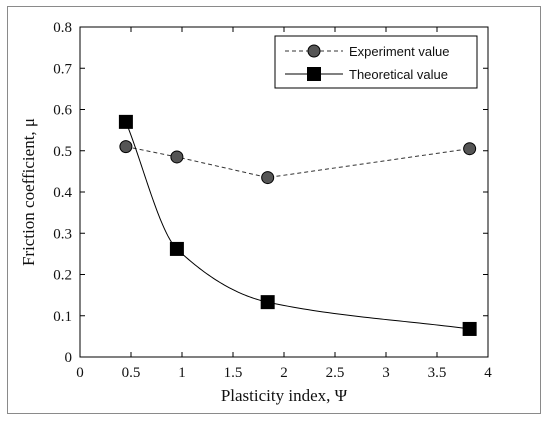 This screenshot has height=426, width=550. I want to click on x-tick-label: 4, so click(488, 373).